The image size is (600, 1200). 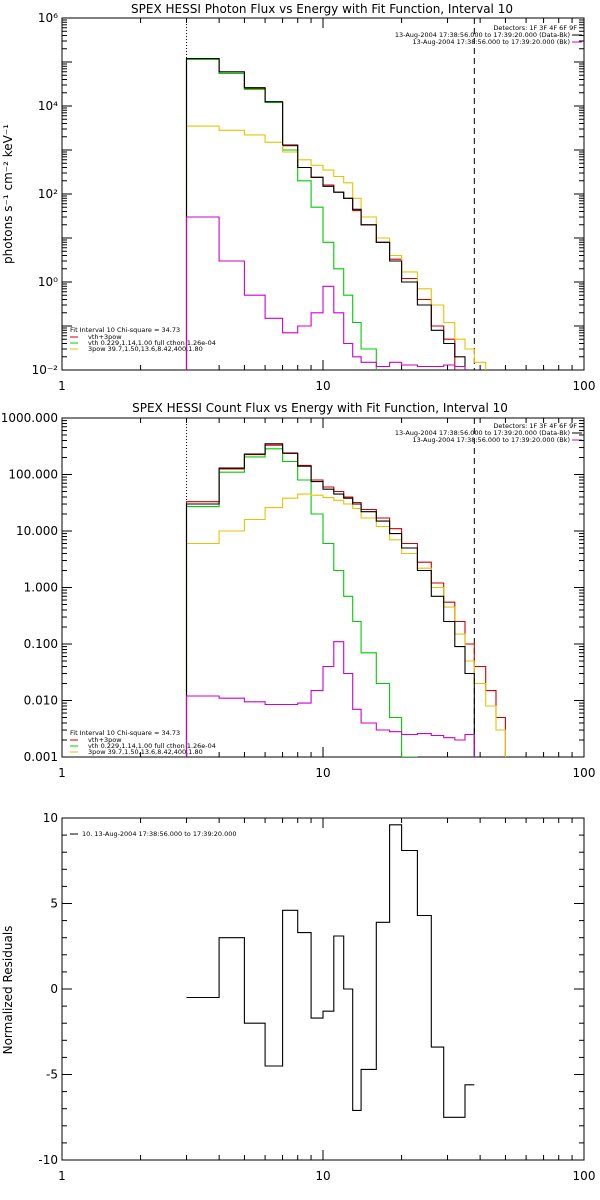 What do you see at coordinates (54, 989) in the screenshot?
I see `residuals-y-tick-label: 0` at bounding box center [54, 989].